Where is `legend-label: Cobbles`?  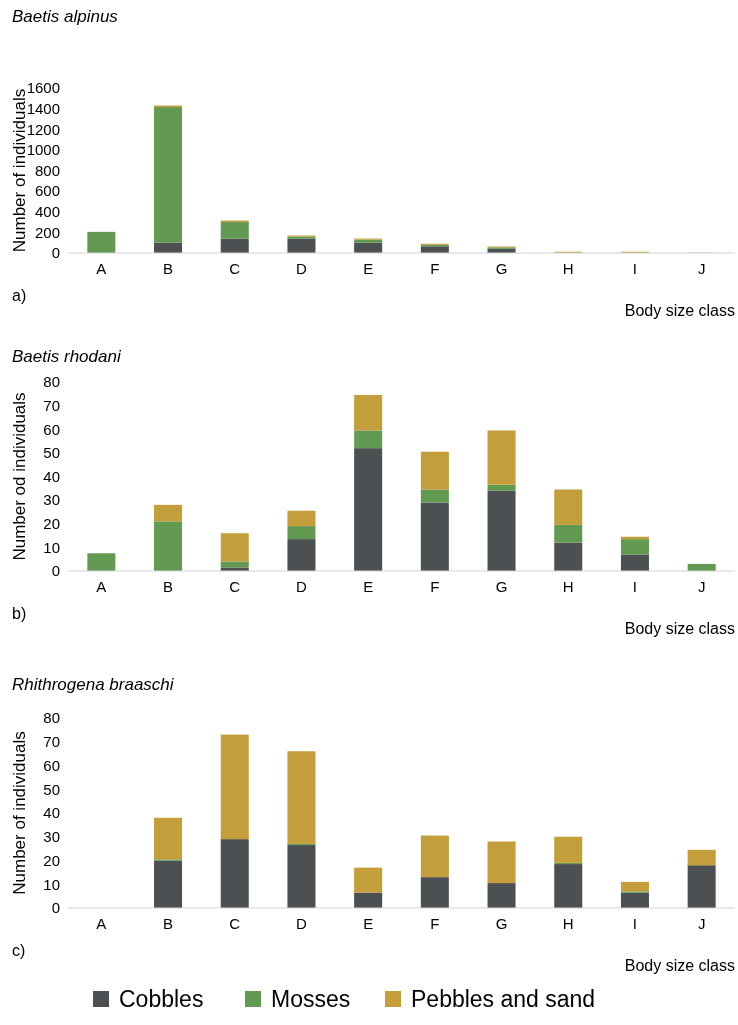 legend-label: Cobbles is located at coordinates (161, 999).